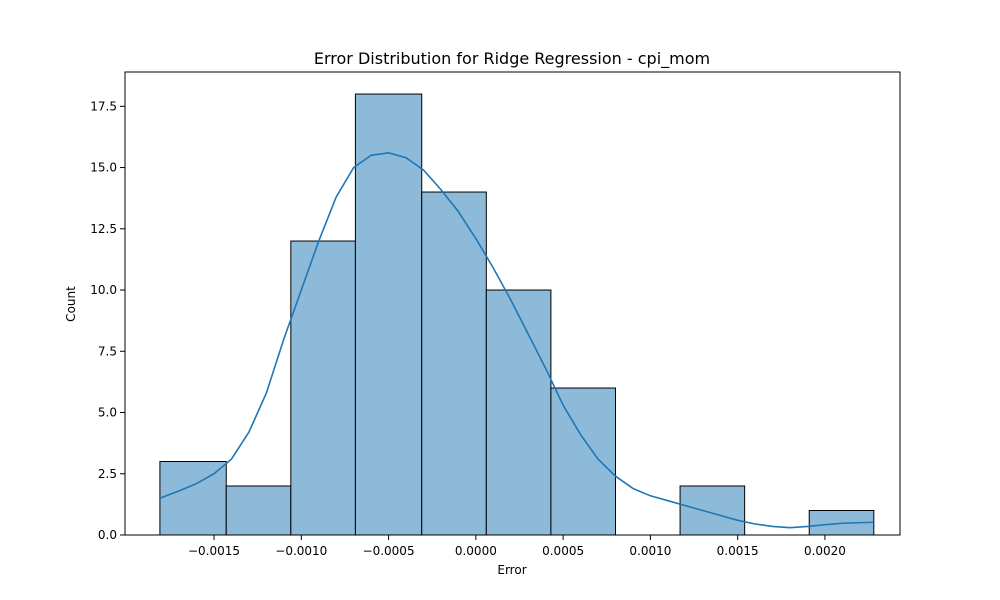  I want to click on x-tick-label-8: 0.0020, so click(825, 551).